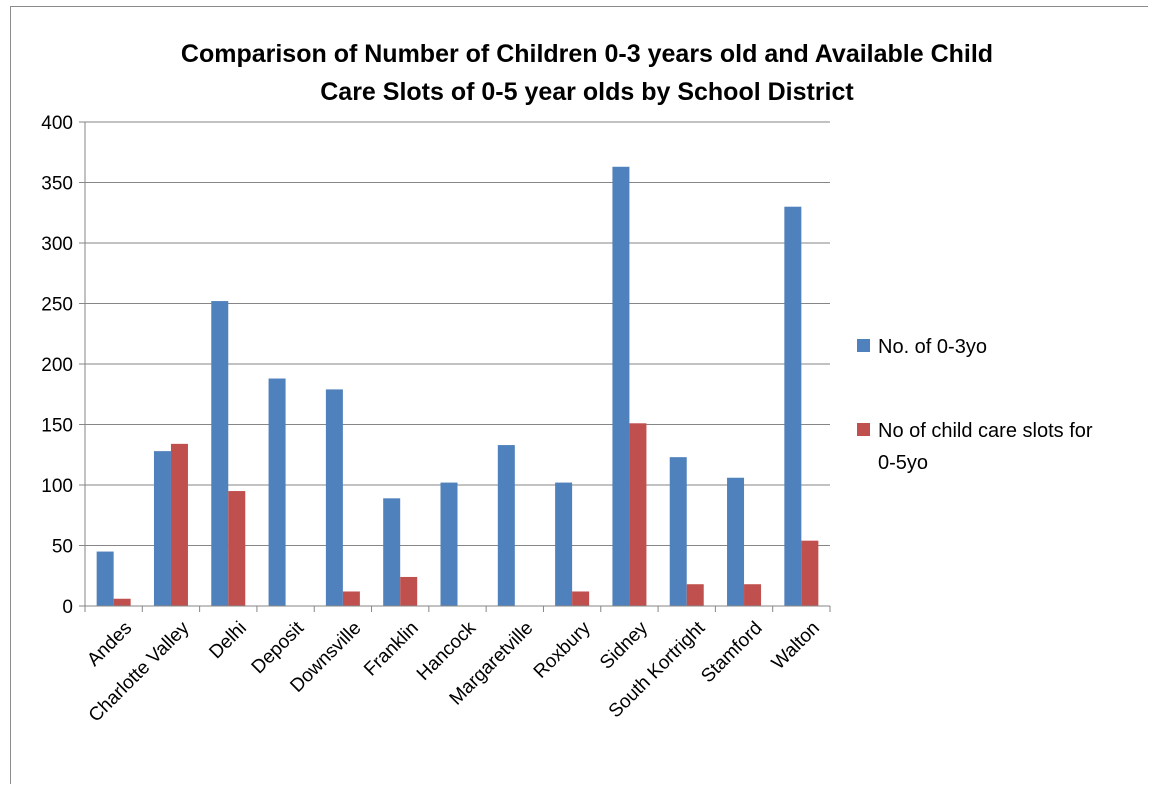  I want to click on bar-children-0-3-roxbury, so click(564, 544).